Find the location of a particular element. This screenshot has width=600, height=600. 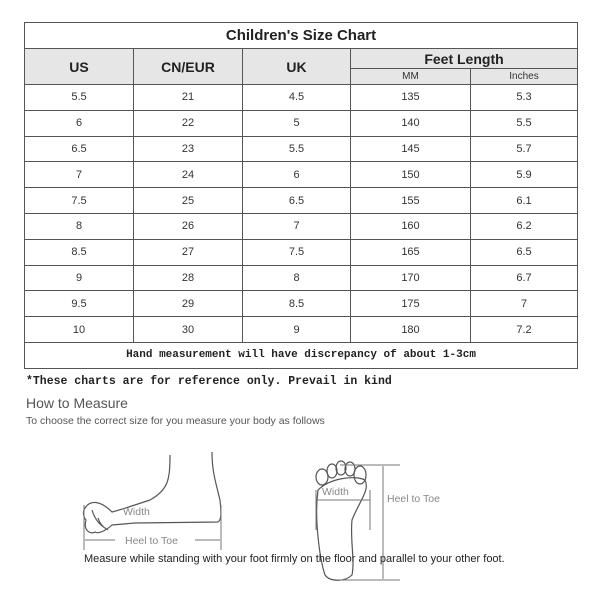

sole-foot-illustration is located at coordinates (341, 520).